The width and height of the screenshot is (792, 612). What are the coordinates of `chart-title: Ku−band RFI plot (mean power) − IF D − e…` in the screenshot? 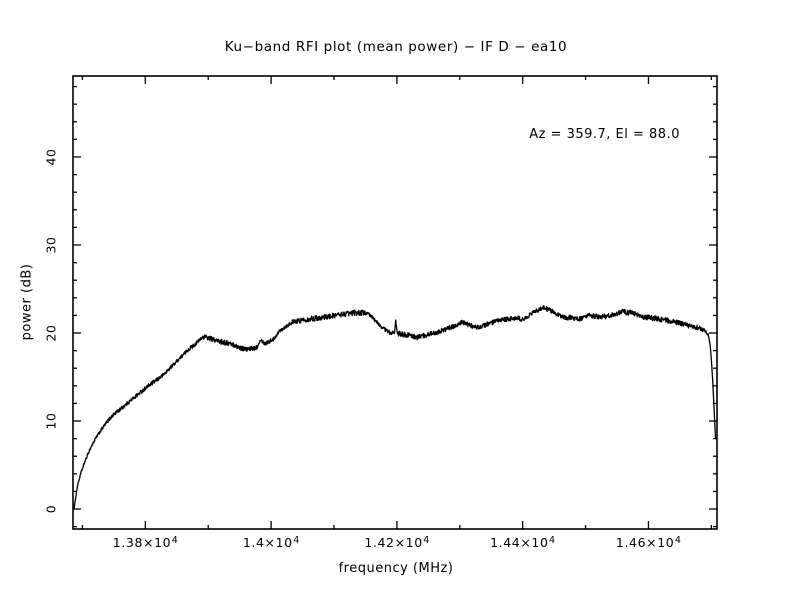 It's located at (396, 47).